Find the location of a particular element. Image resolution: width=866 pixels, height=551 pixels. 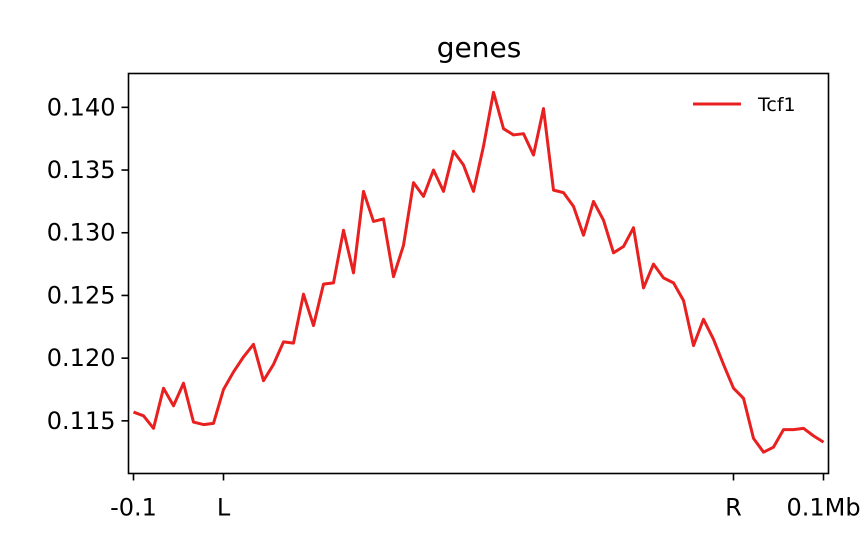

legend: Tcf1 is located at coordinates (744, 105).